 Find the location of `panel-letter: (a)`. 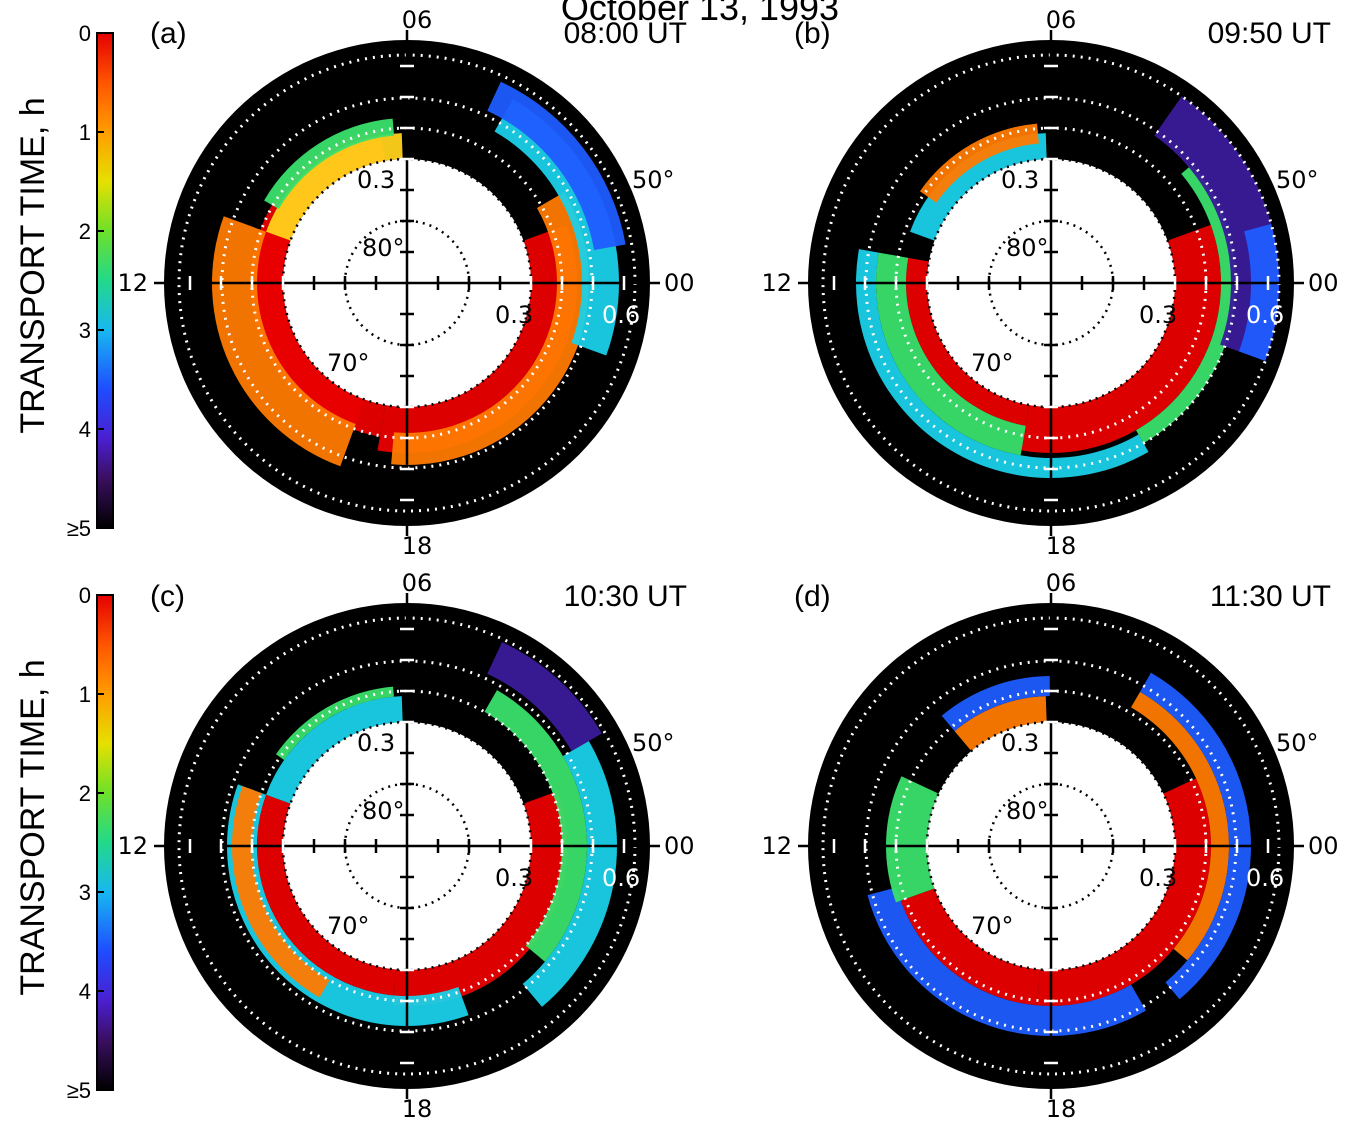

panel-letter: (a) is located at coordinates (168, 33).